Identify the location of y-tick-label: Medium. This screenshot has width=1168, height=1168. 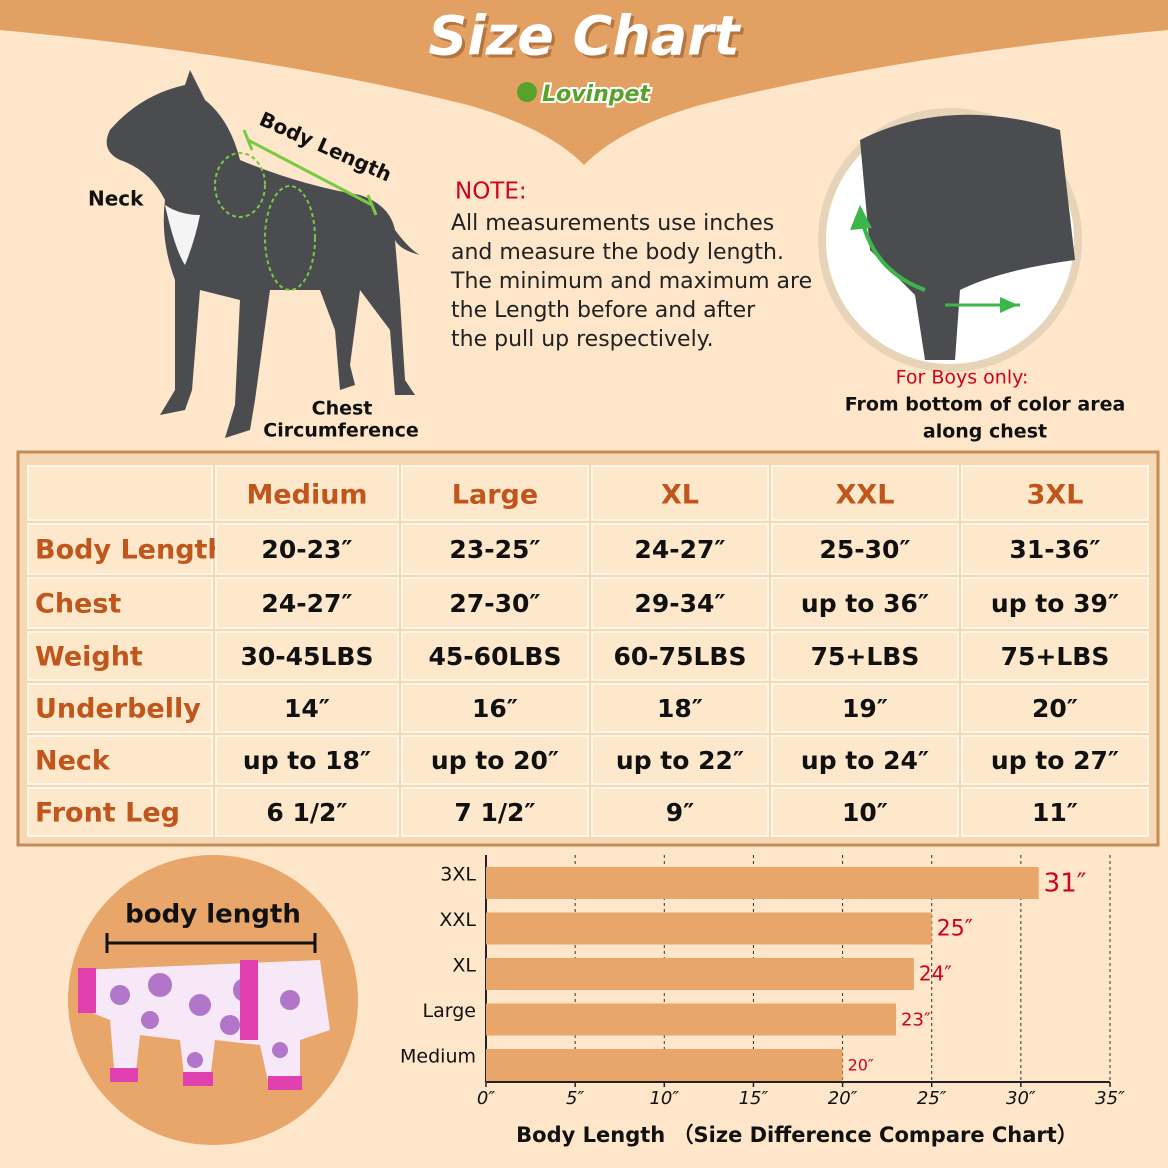
(438, 1057).